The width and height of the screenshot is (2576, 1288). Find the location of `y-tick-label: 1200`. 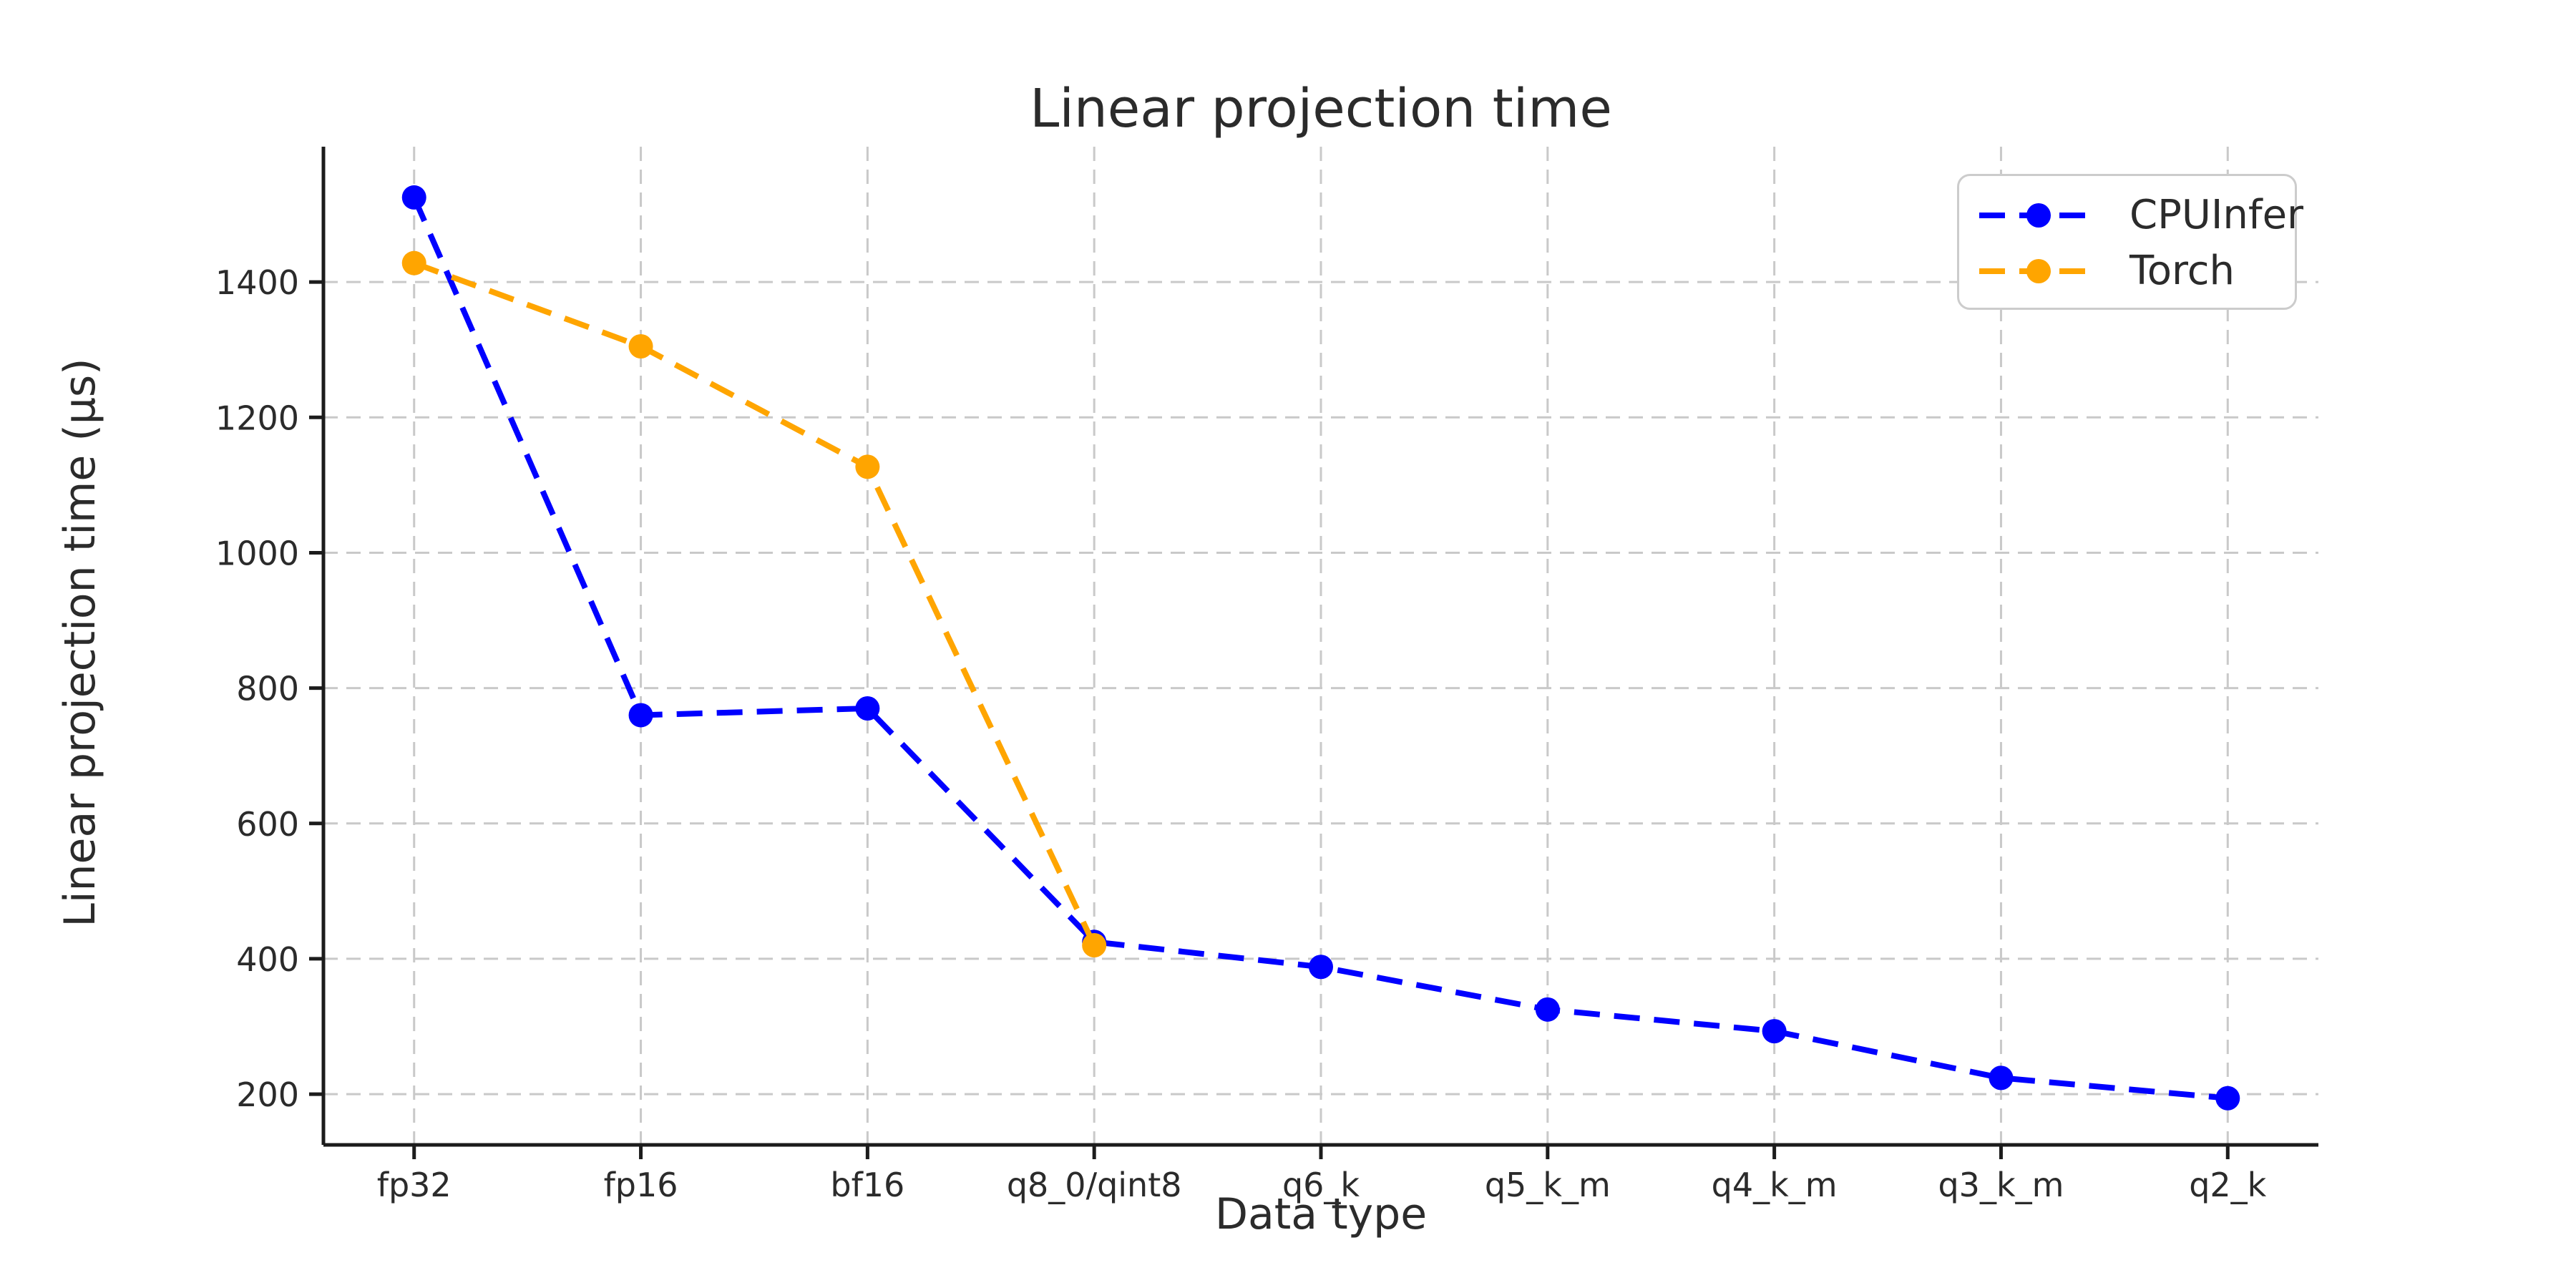

y-tick-label: 1200 is located at coordinates (257, 418).